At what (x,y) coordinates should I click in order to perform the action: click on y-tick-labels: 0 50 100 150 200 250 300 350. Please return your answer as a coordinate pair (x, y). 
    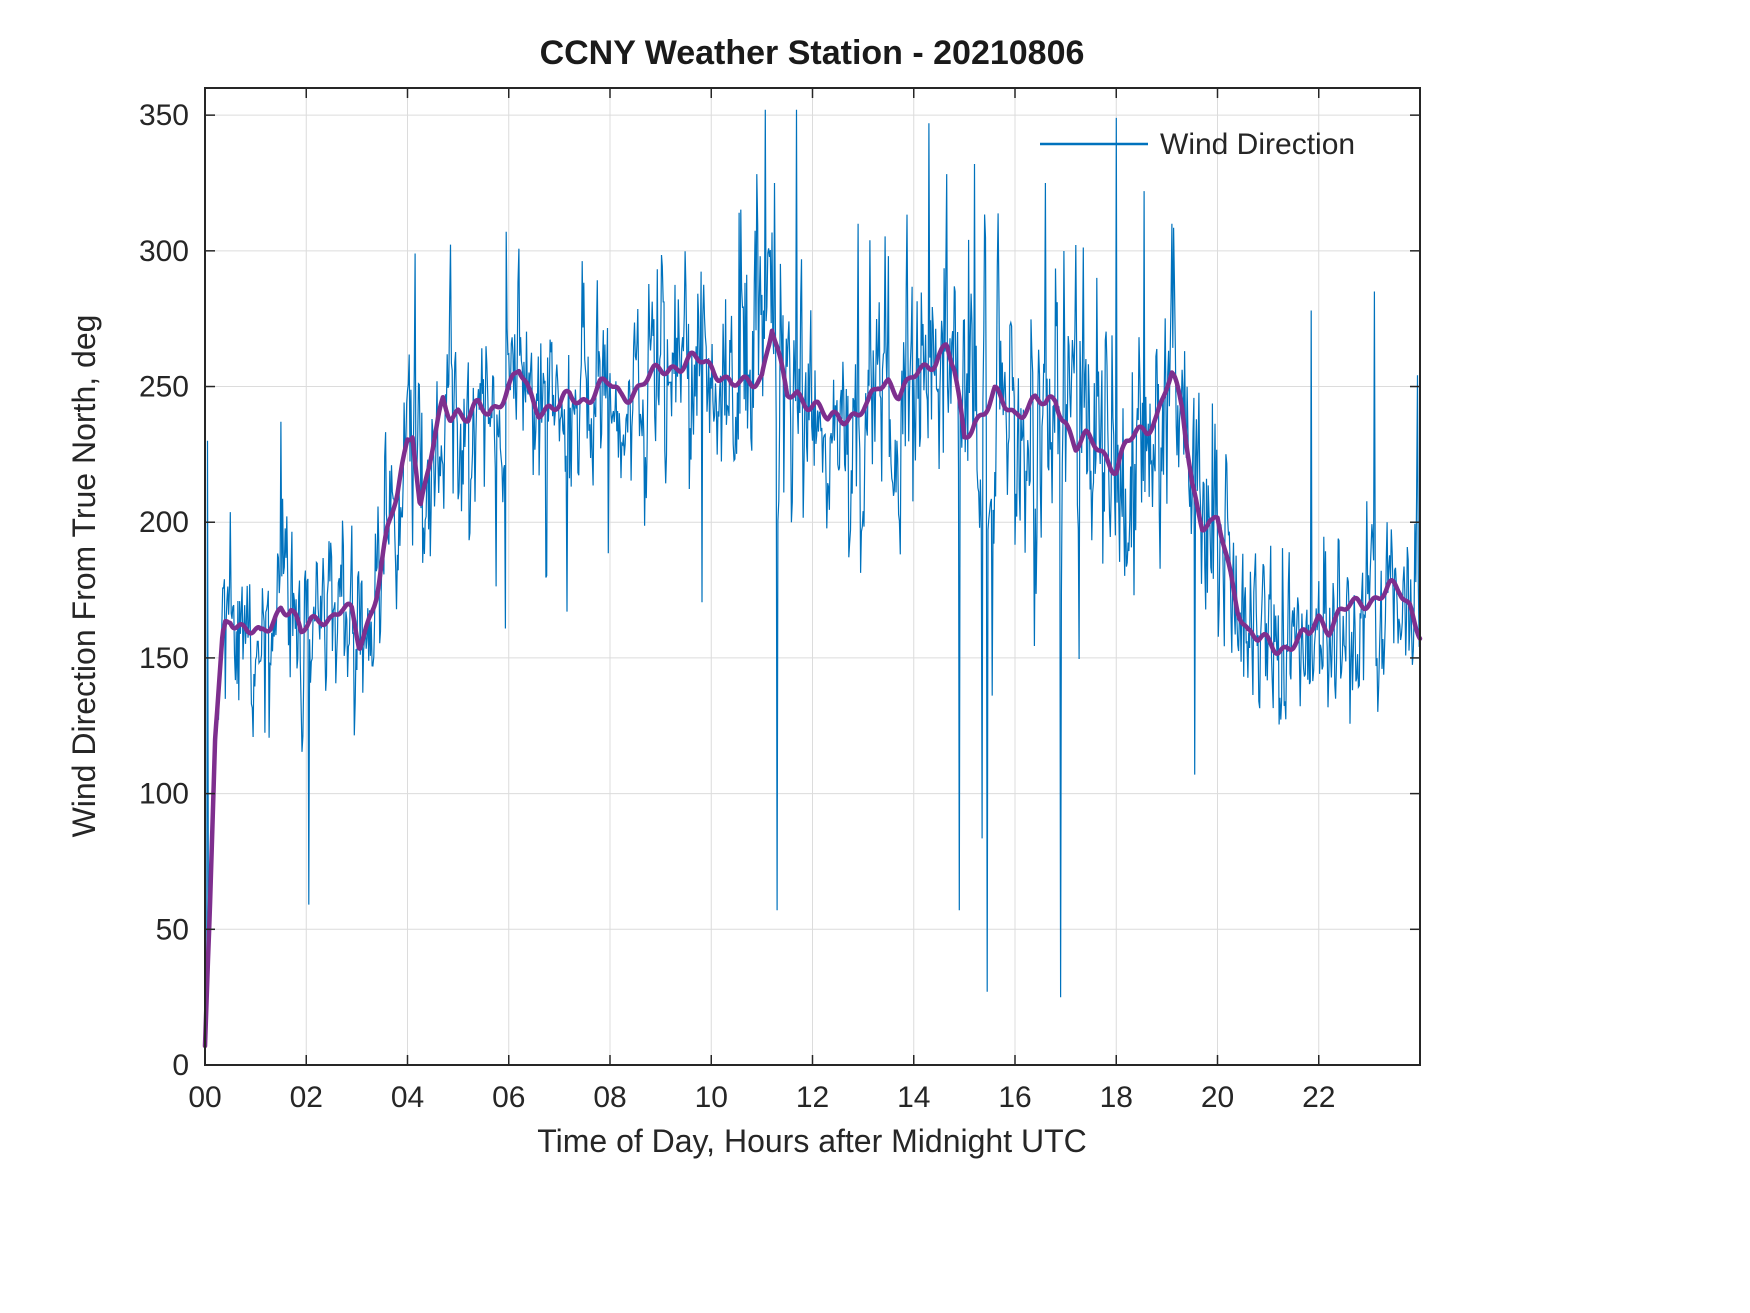
    Looking at the image, I should click on (164, 590).